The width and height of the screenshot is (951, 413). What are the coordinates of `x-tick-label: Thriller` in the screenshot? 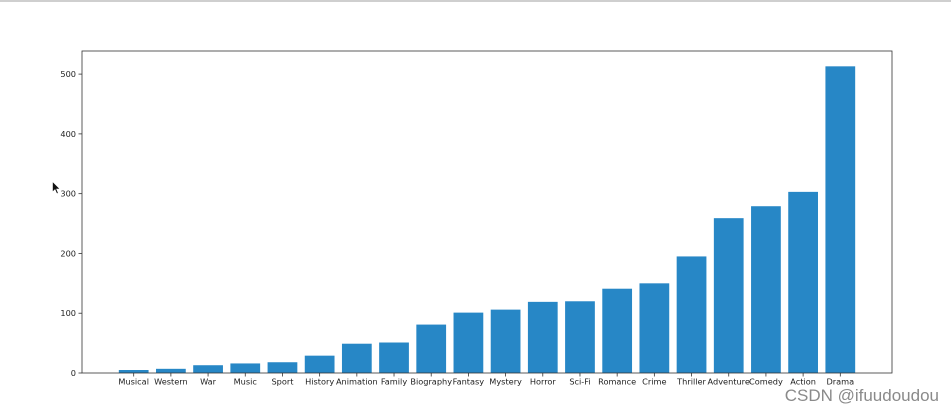 It's located at (691, 382).